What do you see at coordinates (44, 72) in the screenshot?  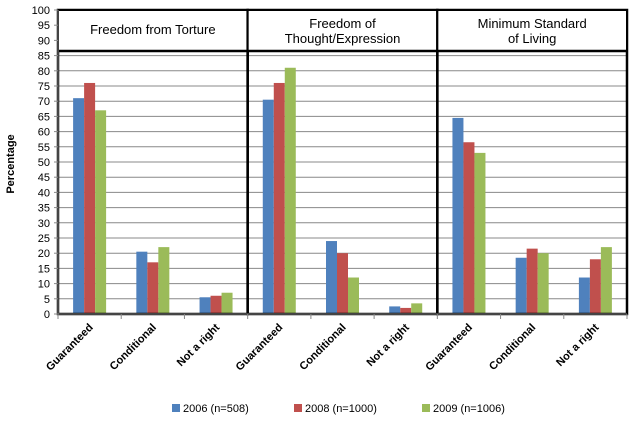 I see `y-tick-label: 80` at bounding box center [44, 72].